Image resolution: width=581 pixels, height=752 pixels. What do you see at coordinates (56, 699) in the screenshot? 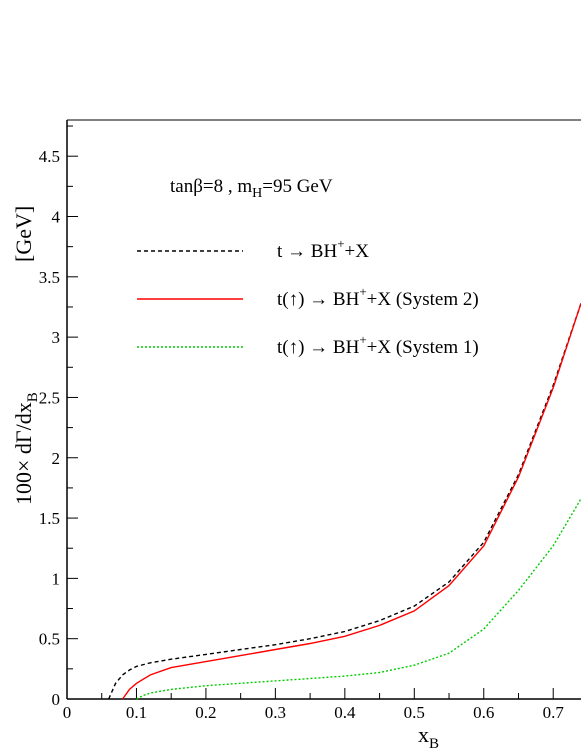
I see `y-tick-label: 0` at bounding box center [56, 699].